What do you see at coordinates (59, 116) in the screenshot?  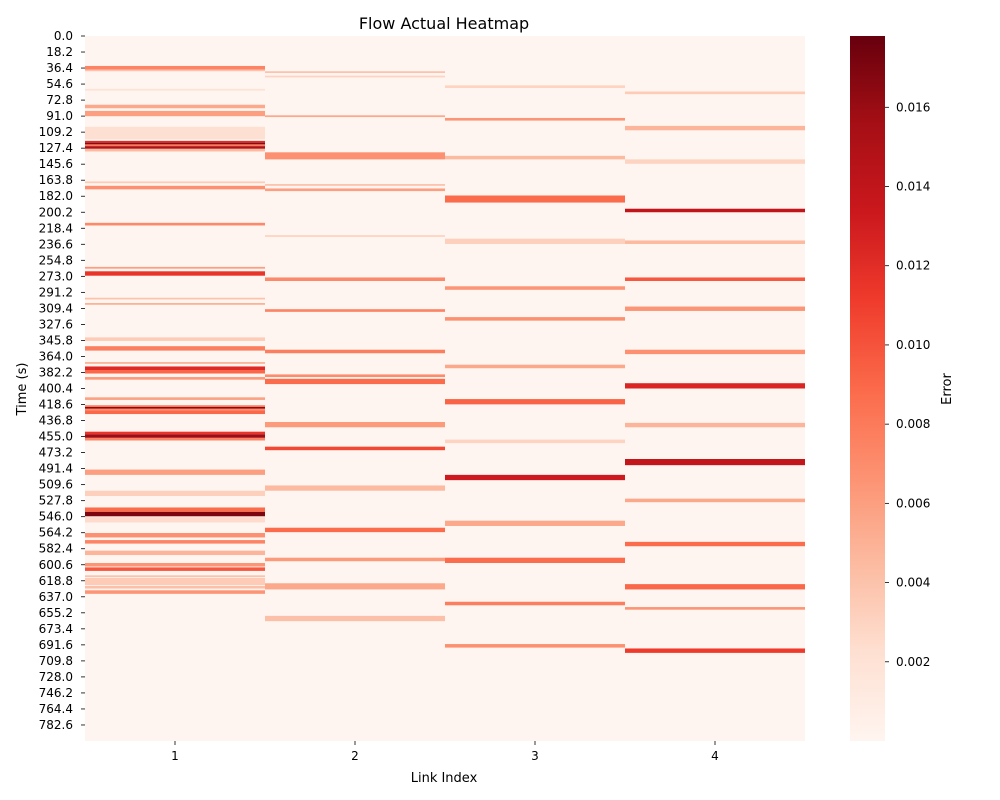 I see `y-tick-label: 91.0` at bounding box center [59, 116].